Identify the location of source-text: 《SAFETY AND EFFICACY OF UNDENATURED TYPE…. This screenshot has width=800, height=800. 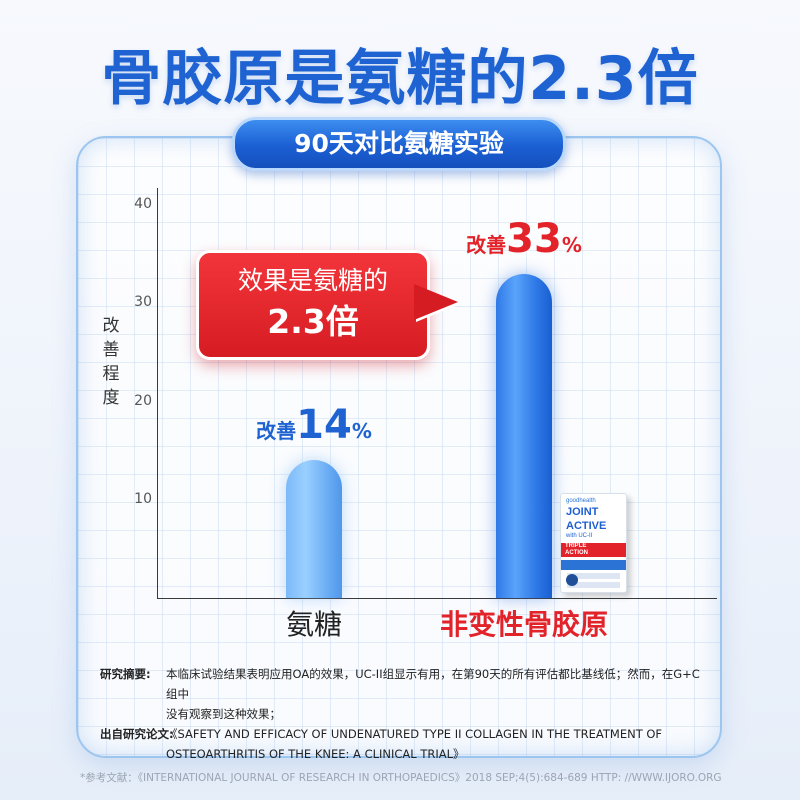
(414, 734).